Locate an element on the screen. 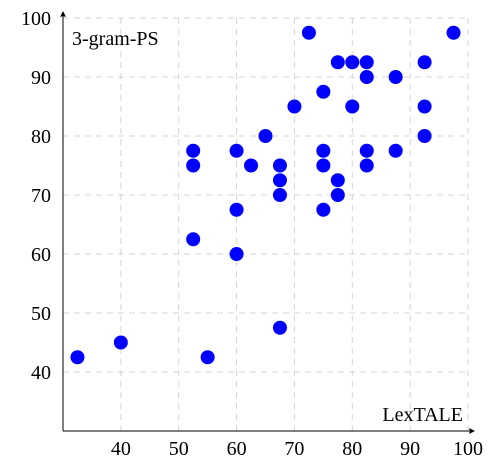 The image size is (493, 459). x-tick-label: 80 is located at coordinates (352, 448).